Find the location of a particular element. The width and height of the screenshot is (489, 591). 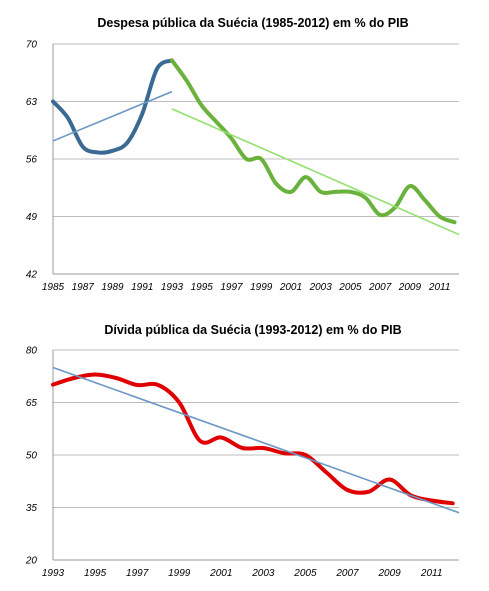

y-tick-label: 42 is located at coordinates (32, 275).